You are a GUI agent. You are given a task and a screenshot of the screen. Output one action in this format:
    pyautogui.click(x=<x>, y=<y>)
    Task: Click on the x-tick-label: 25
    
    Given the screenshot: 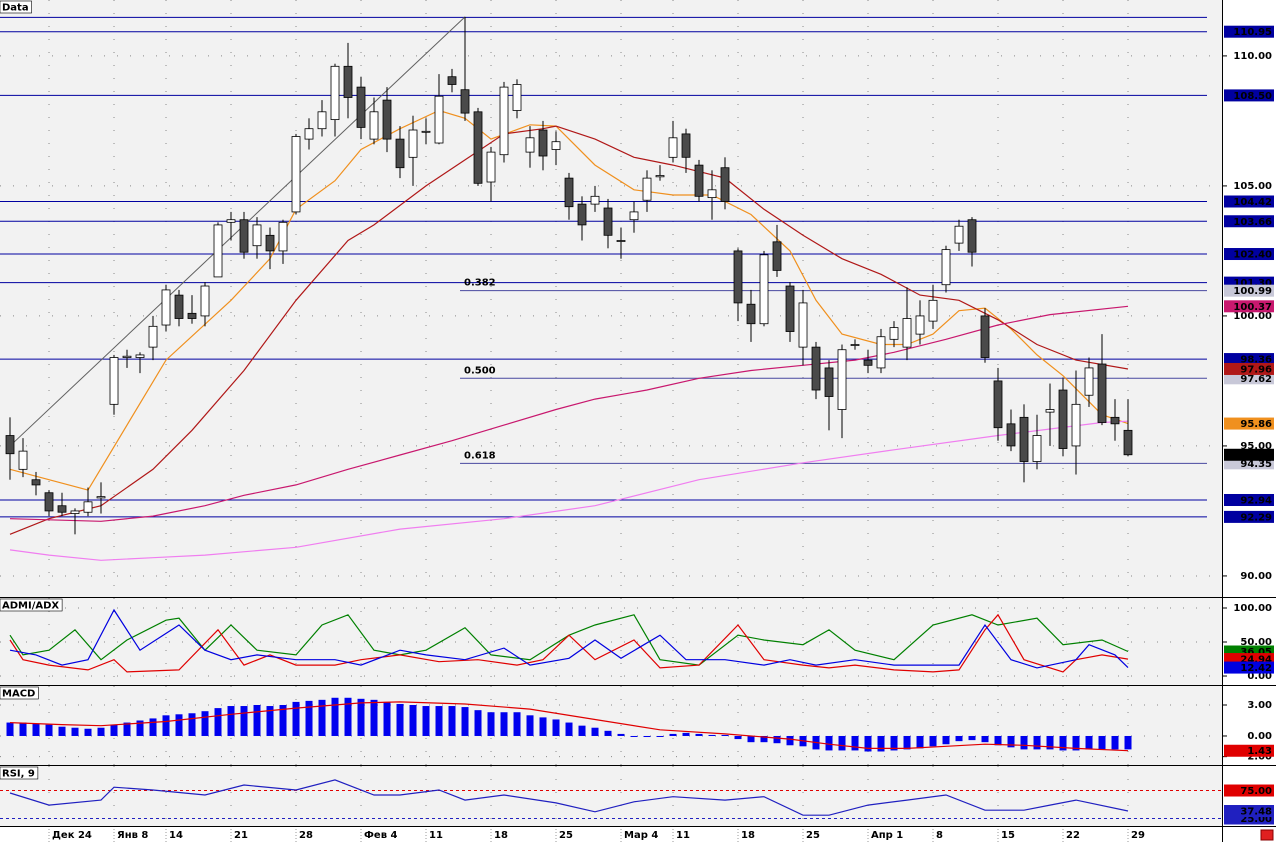 What is the action you would take?
    pyautogui.click(x=566, y=835)
    